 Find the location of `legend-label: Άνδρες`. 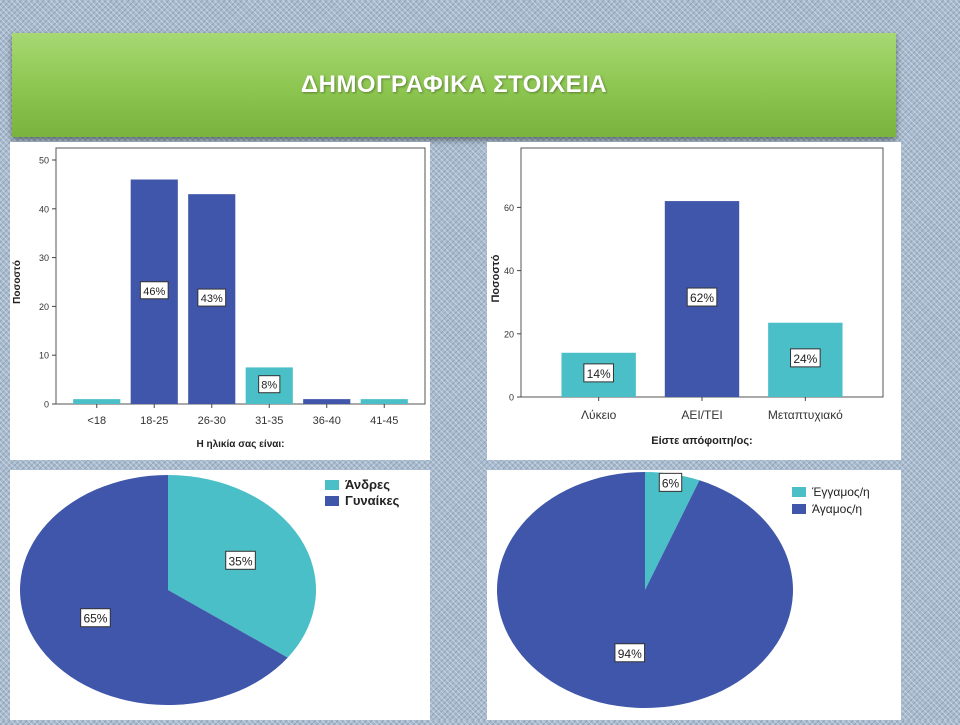

legend-label: Άνδρες is located at coordinates (367, 484).